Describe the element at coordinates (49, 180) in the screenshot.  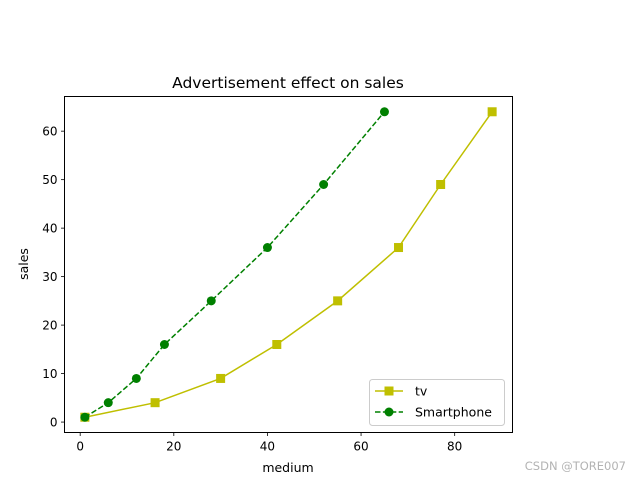
I see `y-tick-label: 50` at that location.